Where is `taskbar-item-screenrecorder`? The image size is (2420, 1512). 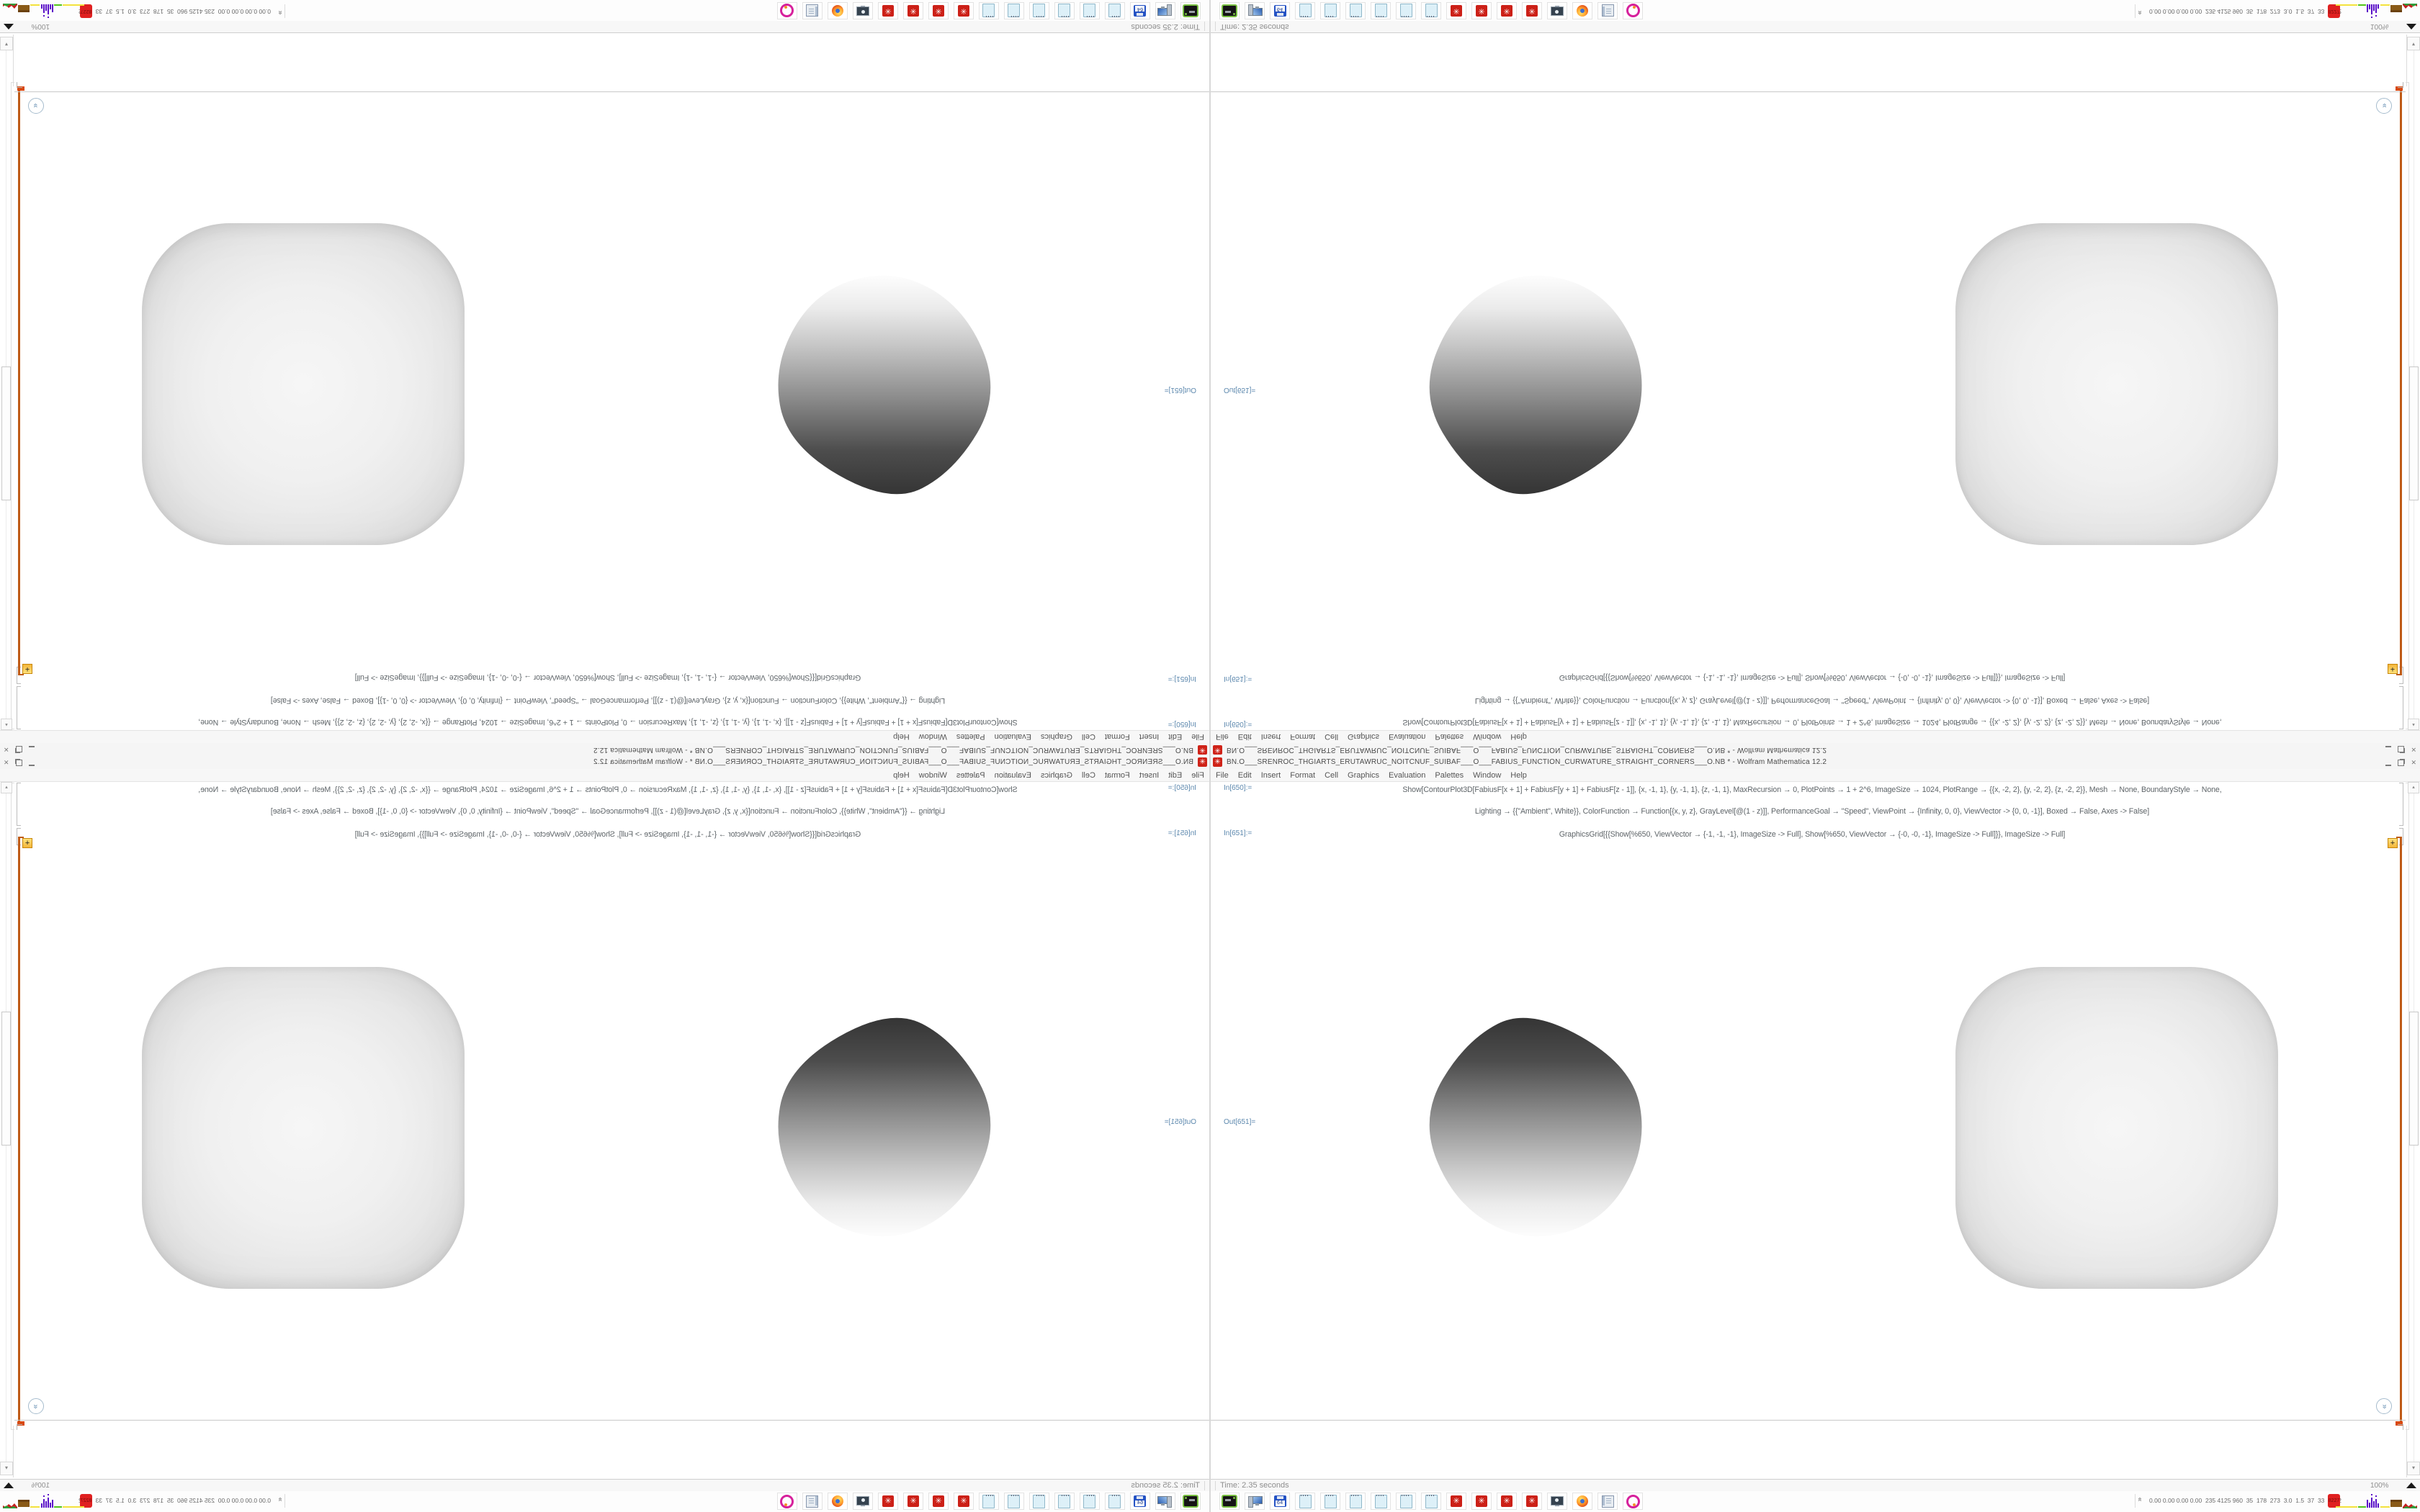
taskbar-item-screenrecorder is located at coordinates (863, 10).